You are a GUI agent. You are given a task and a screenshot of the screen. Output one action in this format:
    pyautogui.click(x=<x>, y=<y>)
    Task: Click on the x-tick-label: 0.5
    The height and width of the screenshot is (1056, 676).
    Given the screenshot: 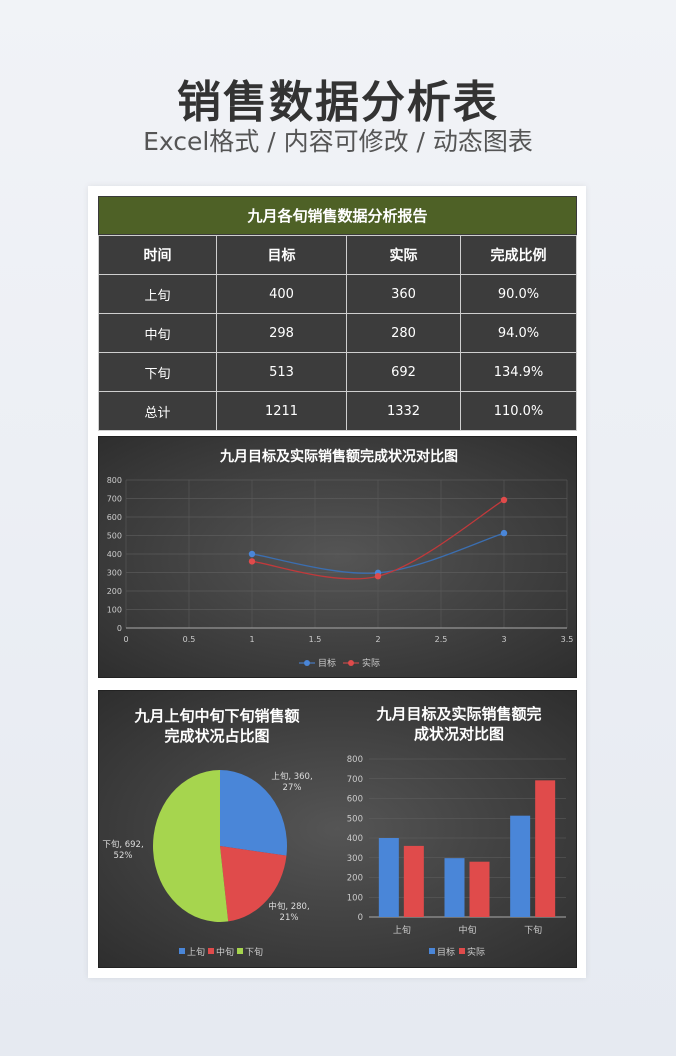 What is the action you would take?
    pyautogui.click(x=189, y=639)
    